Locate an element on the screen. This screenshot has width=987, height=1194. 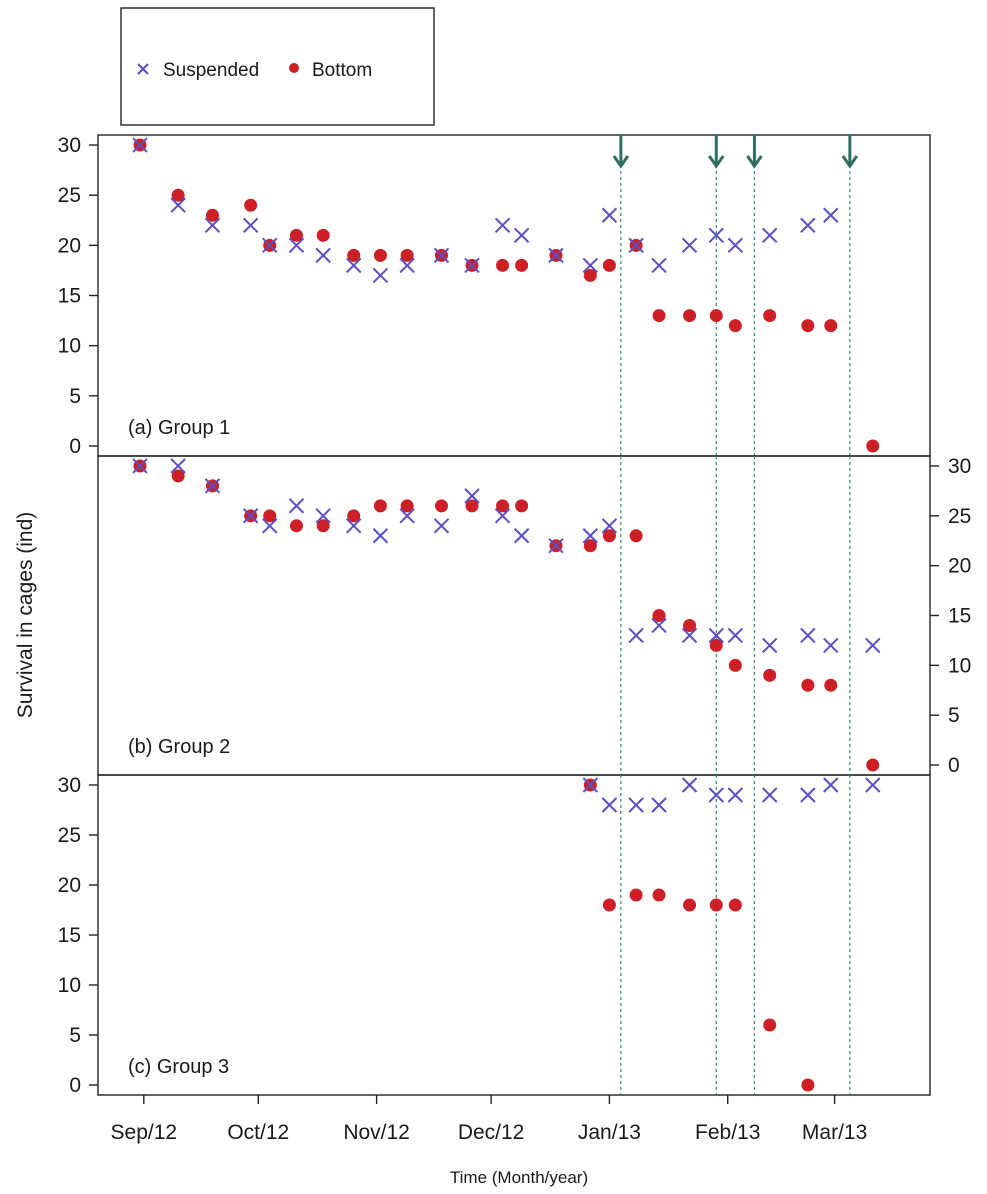
legend-label-suspended: Suspended is located at coordinates (211, 70).